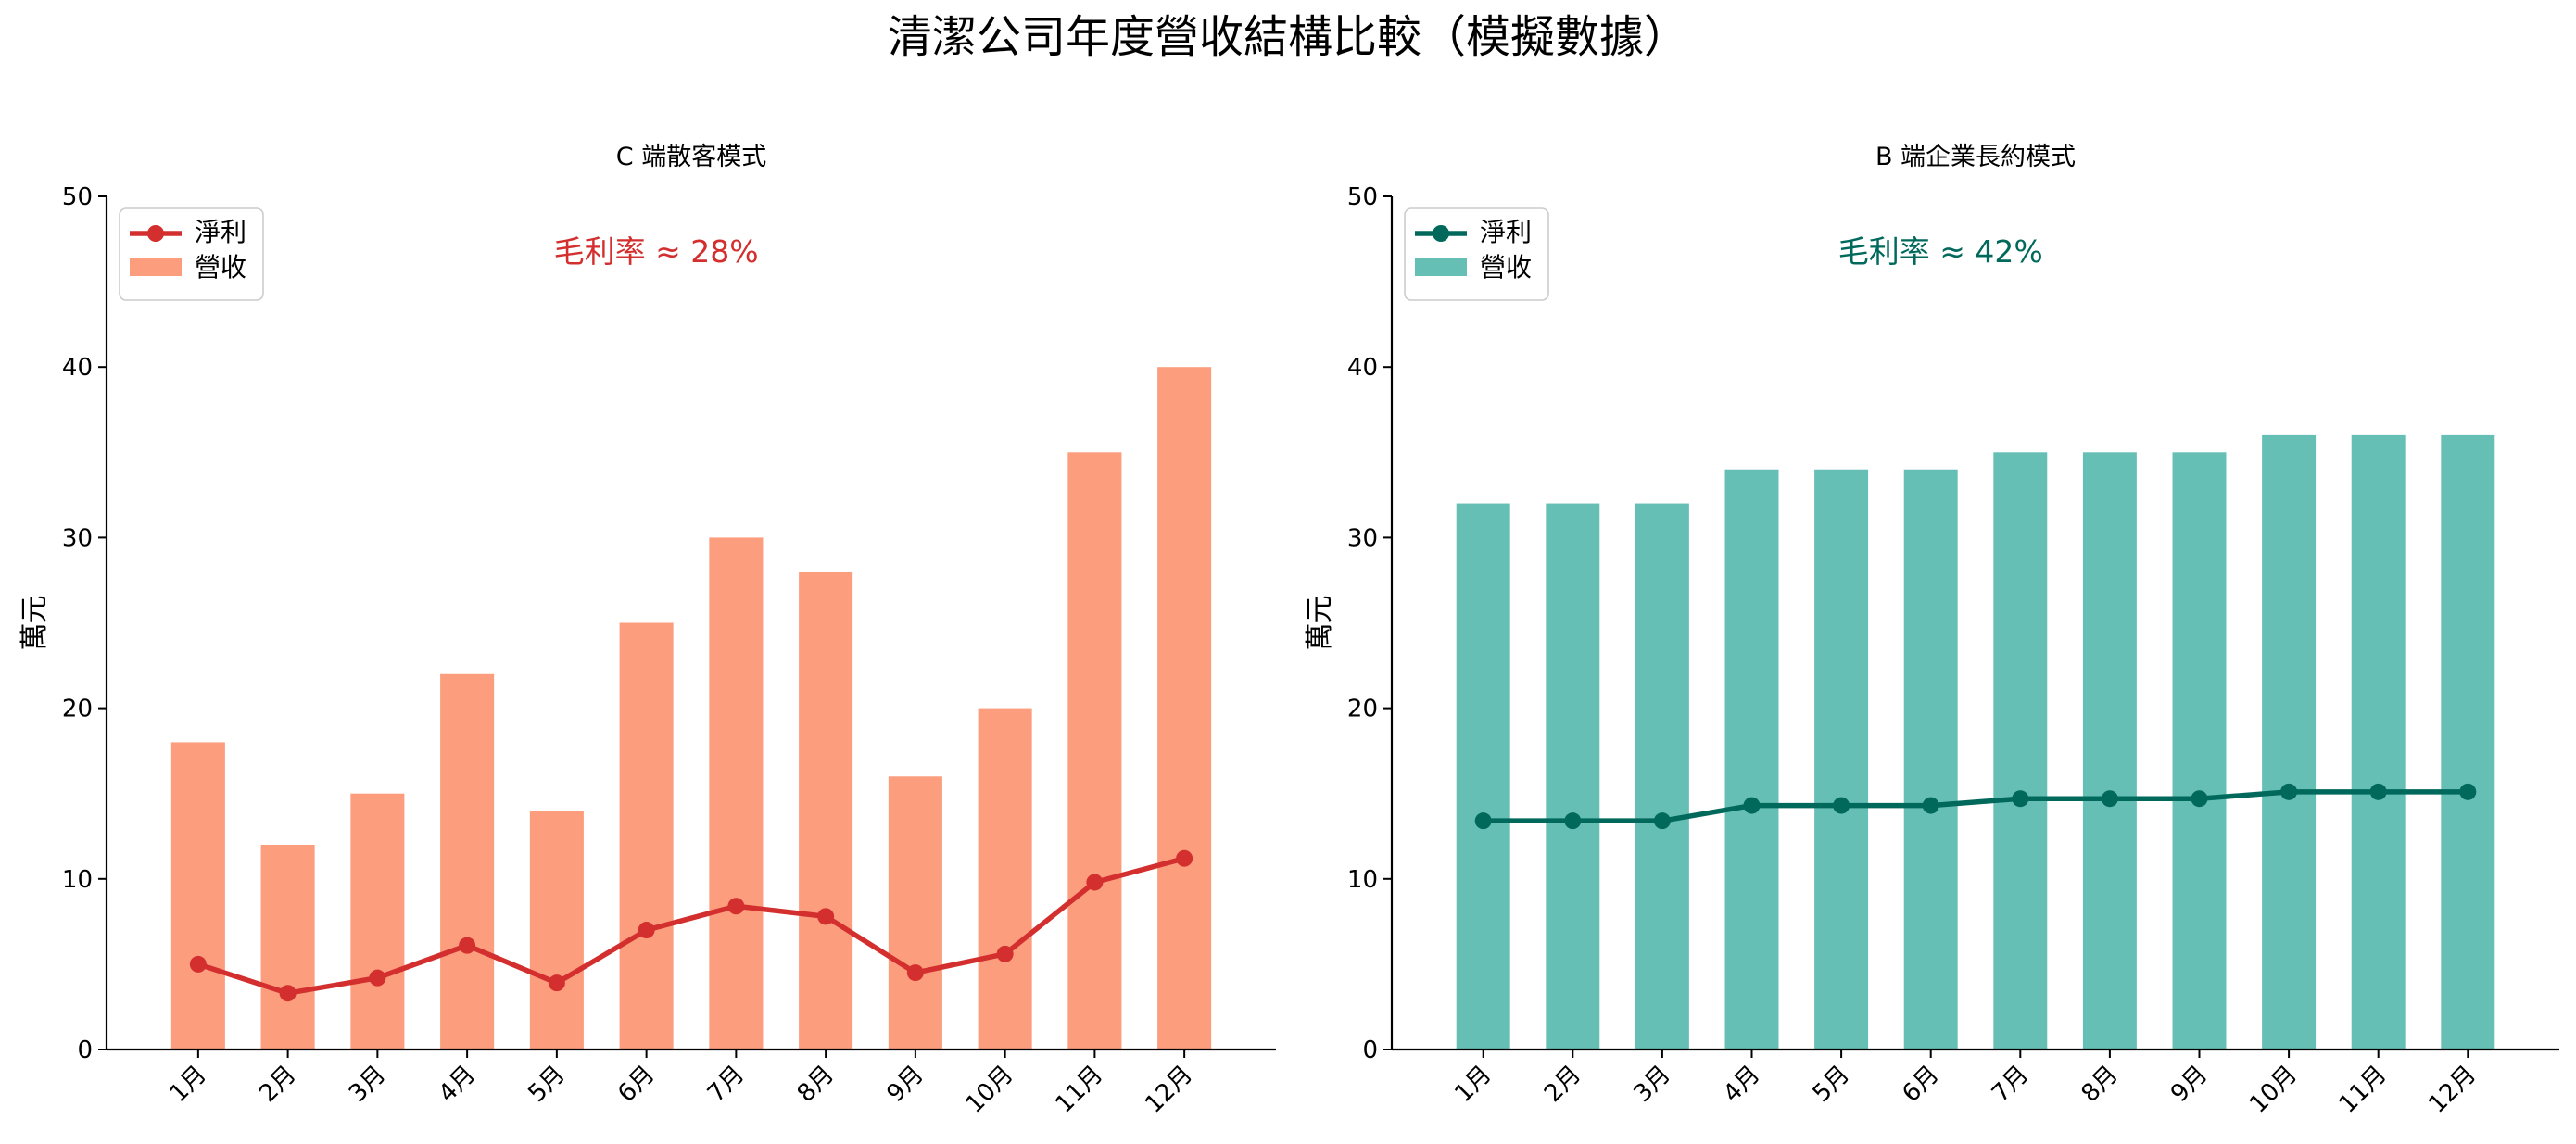  What do you see at coordinates (1653, 1084) in the screenshot?
I see `x-tick-label-3月: 3月` at bounding box center [1653, 1084].